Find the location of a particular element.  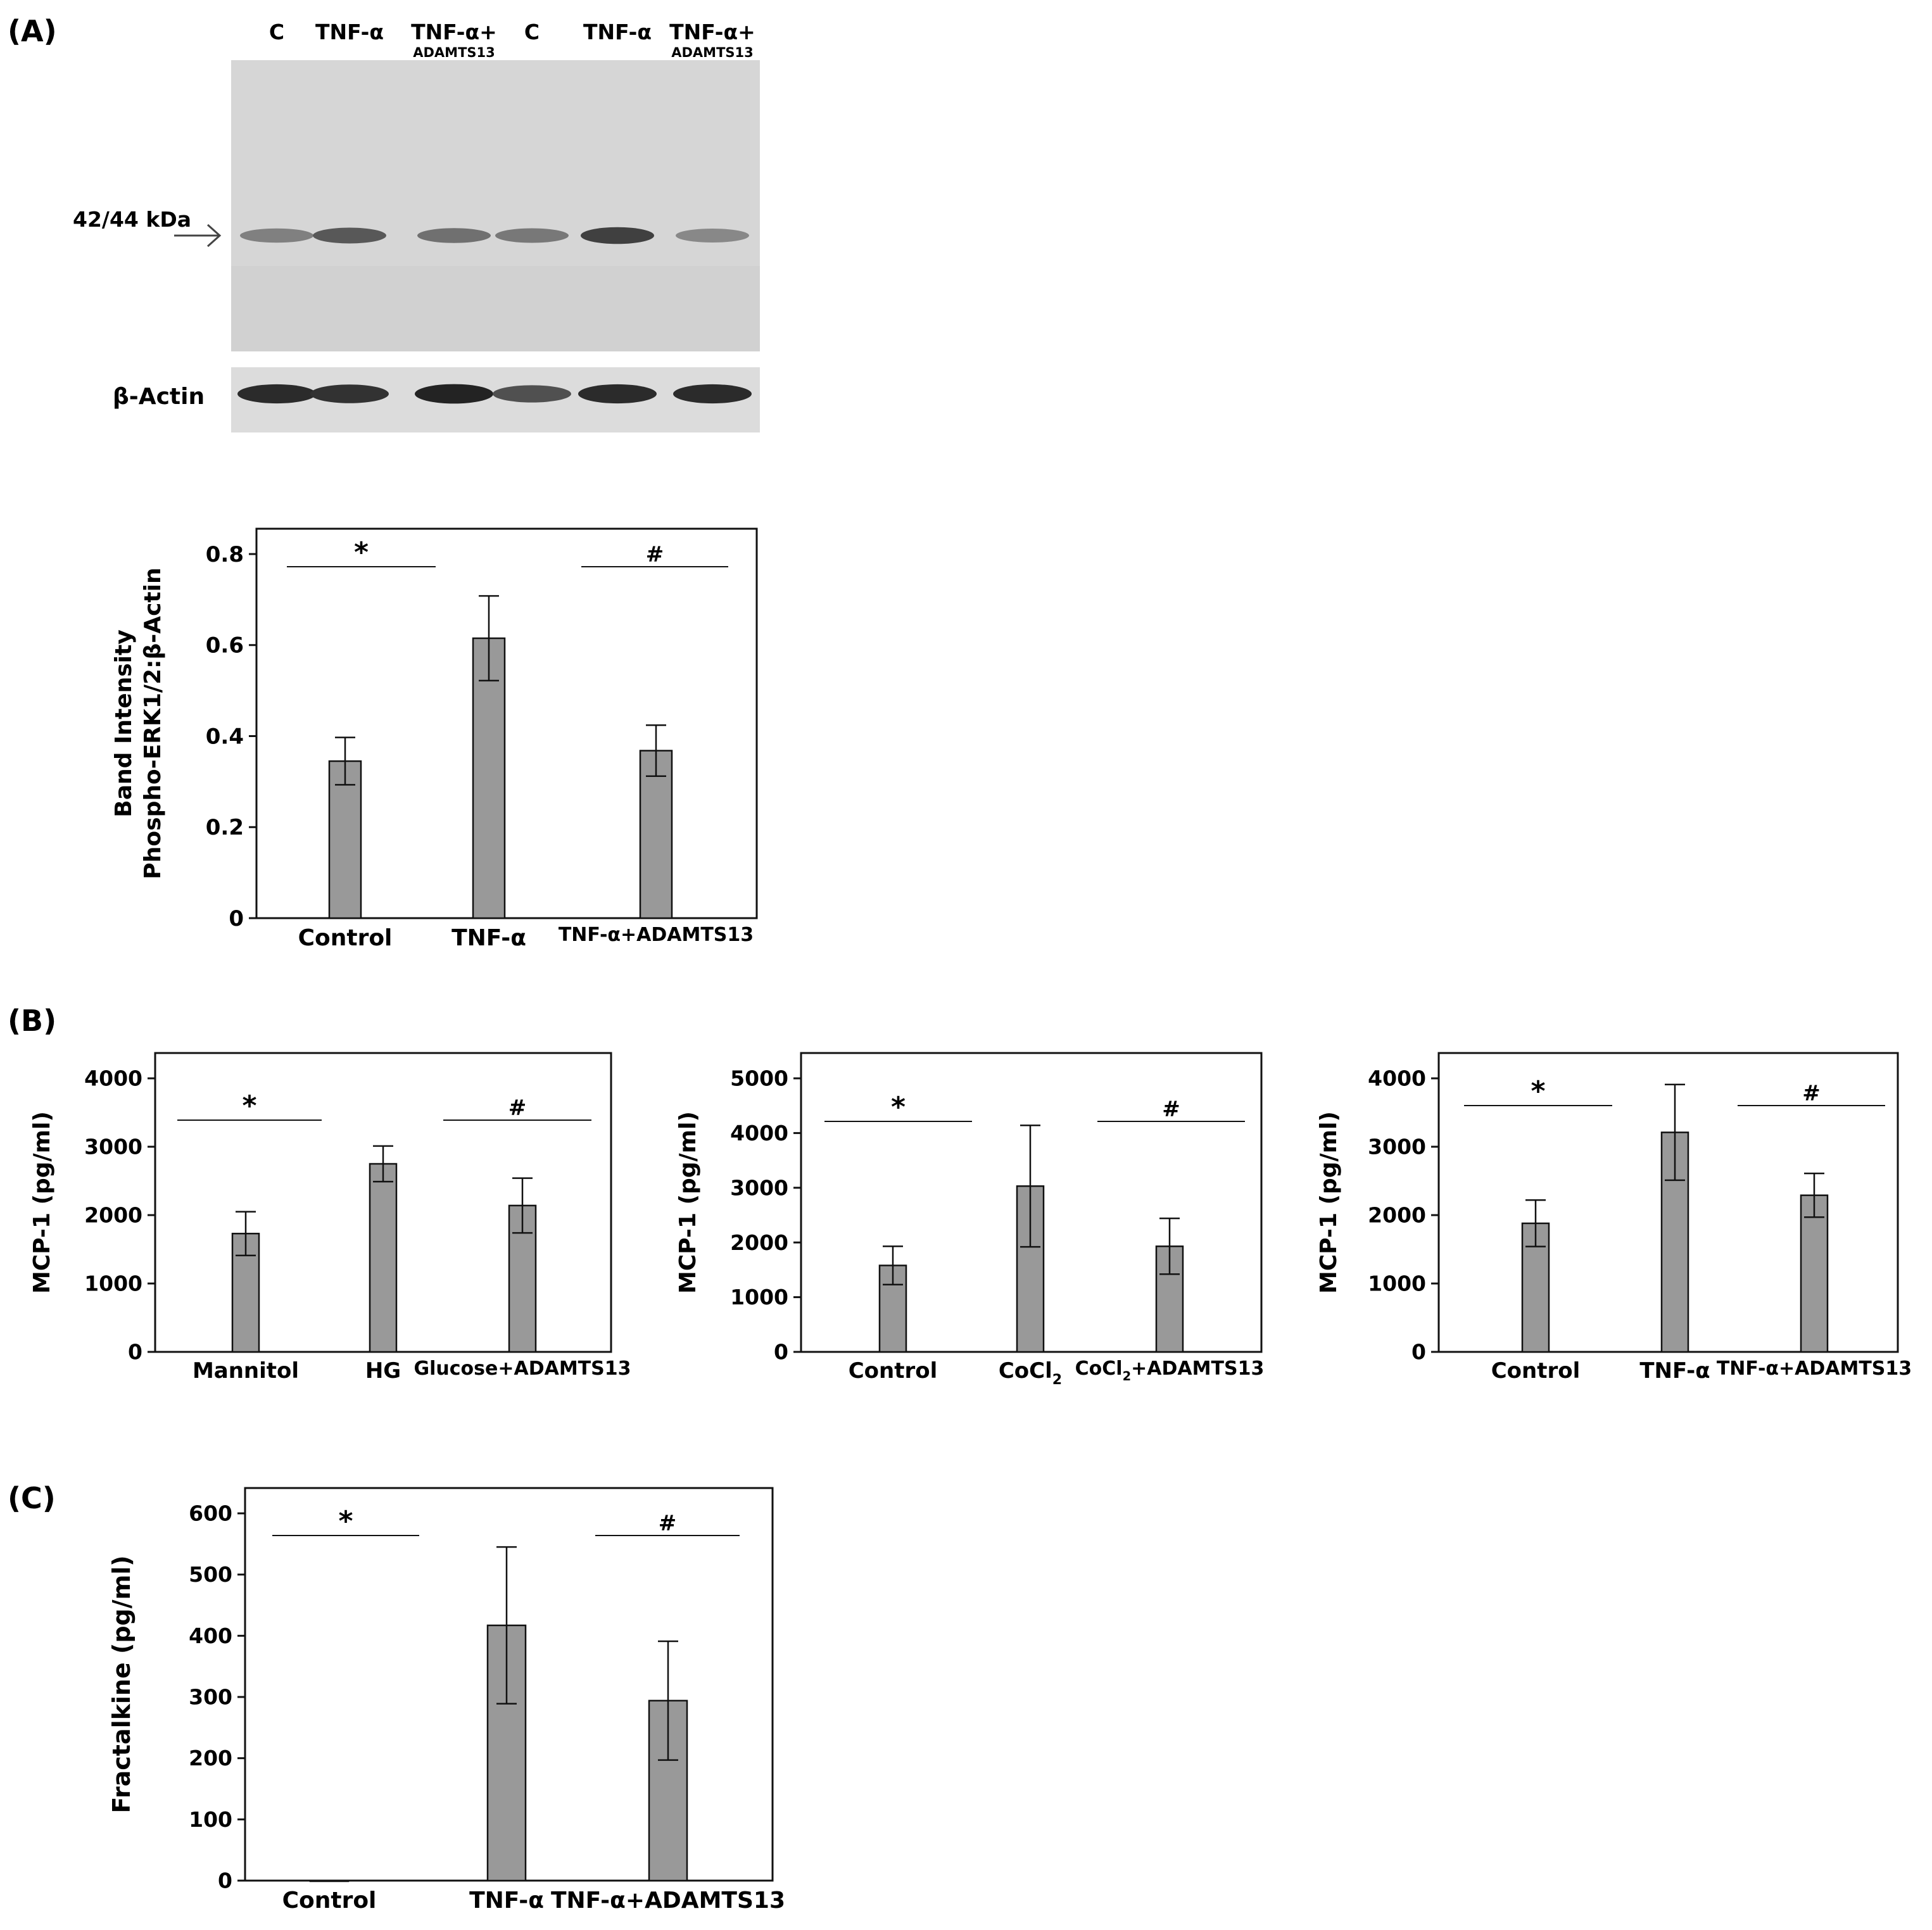

lane-label-4: C is located at coordinates (532, 32).